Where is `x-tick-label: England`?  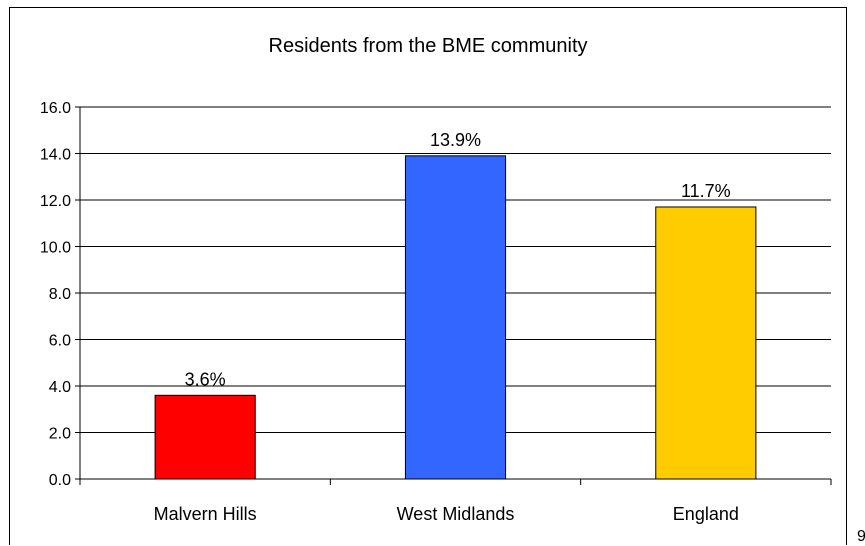 x-tick-label: England is located at coordinates (706, 514).